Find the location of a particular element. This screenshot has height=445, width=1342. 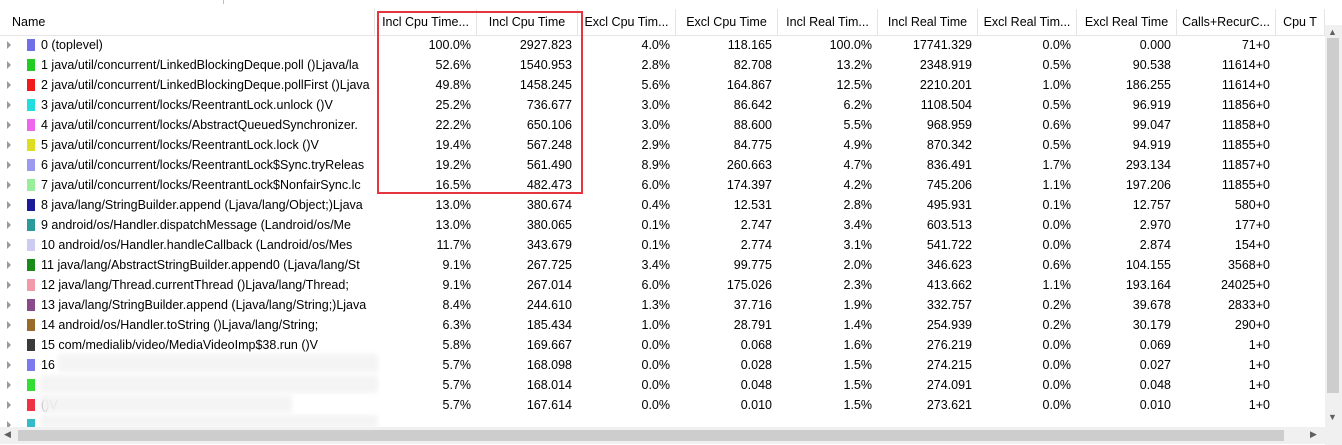

value-cell: 968.959 is located at coordinates (949, 125).